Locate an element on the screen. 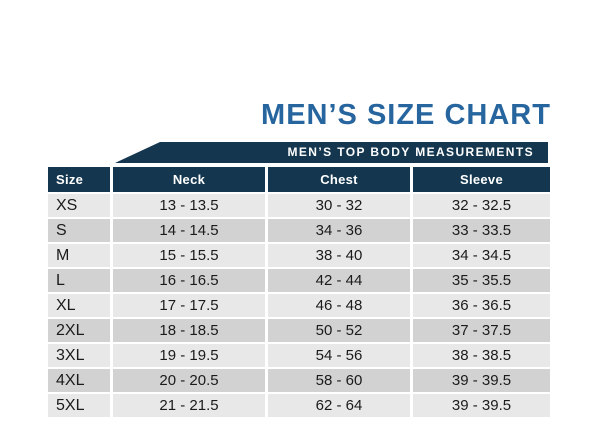 The width and height of the screenshot is (602, 444). chest-cell: 34 - 36 is located at coordinates (339, 230).